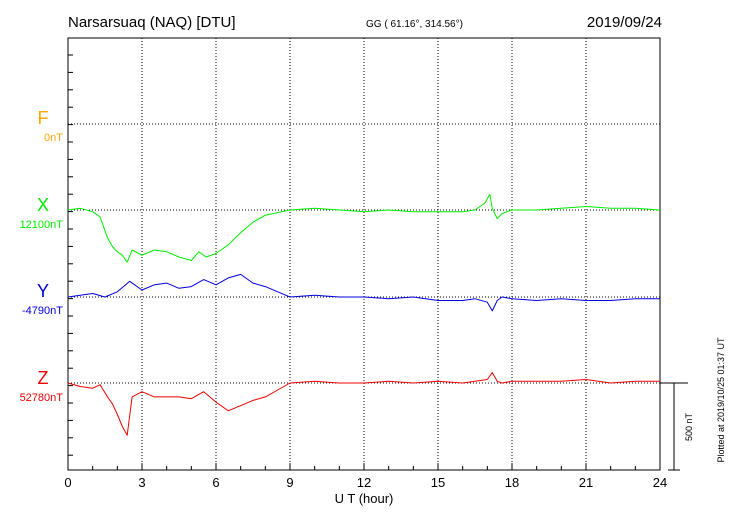  Describe the element at coordinates (43, 378) in the screenshot. I see `component-label-z: Z` at that location.